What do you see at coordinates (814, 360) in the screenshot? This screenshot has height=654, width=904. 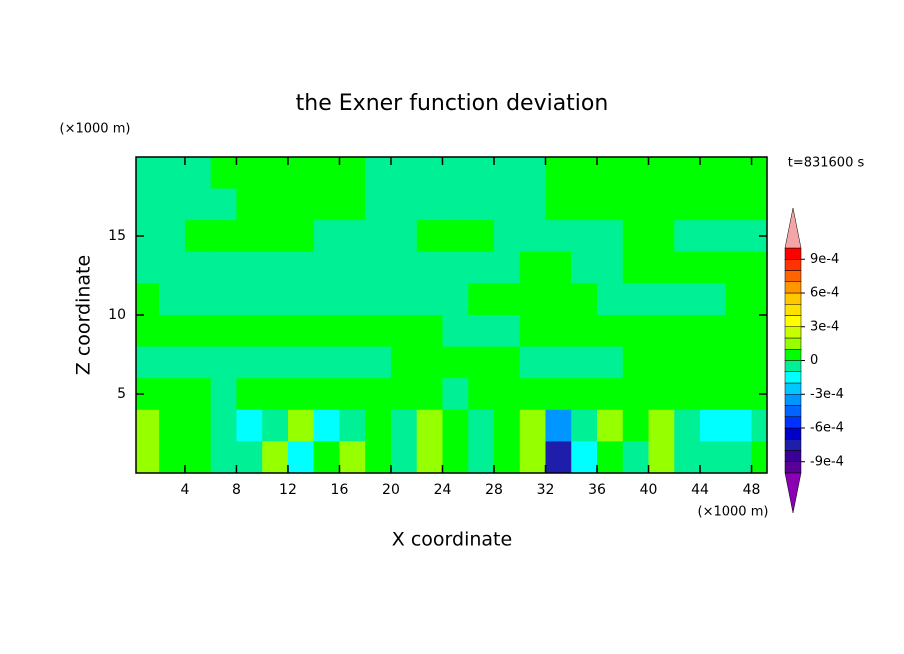 I see `colorbar-tick-label: 0` at bounding box center [814, 360].